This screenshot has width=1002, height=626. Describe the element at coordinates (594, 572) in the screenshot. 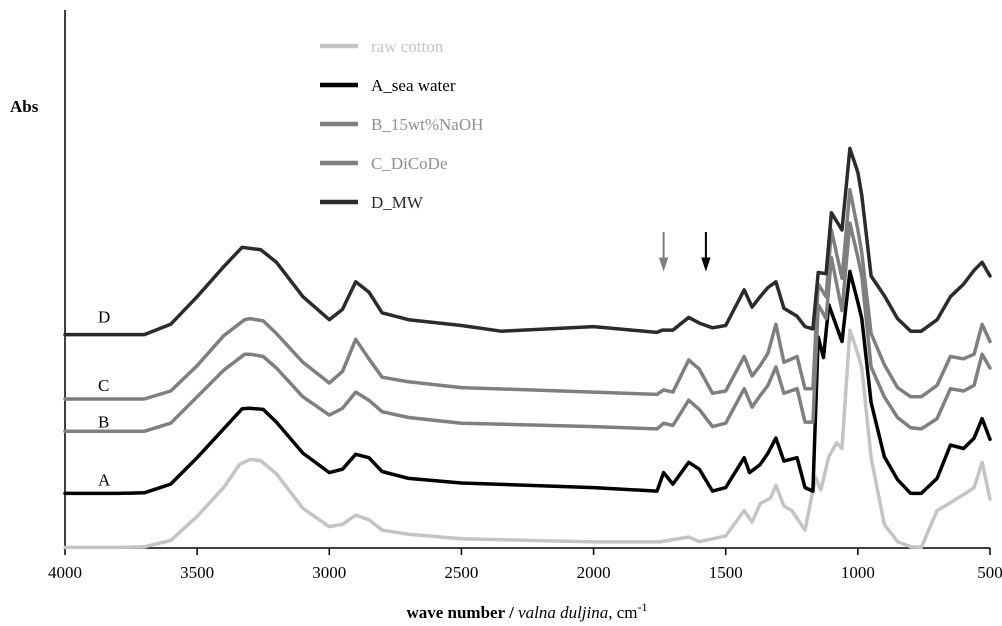

I see `x-tick-label: 2000` at that location.